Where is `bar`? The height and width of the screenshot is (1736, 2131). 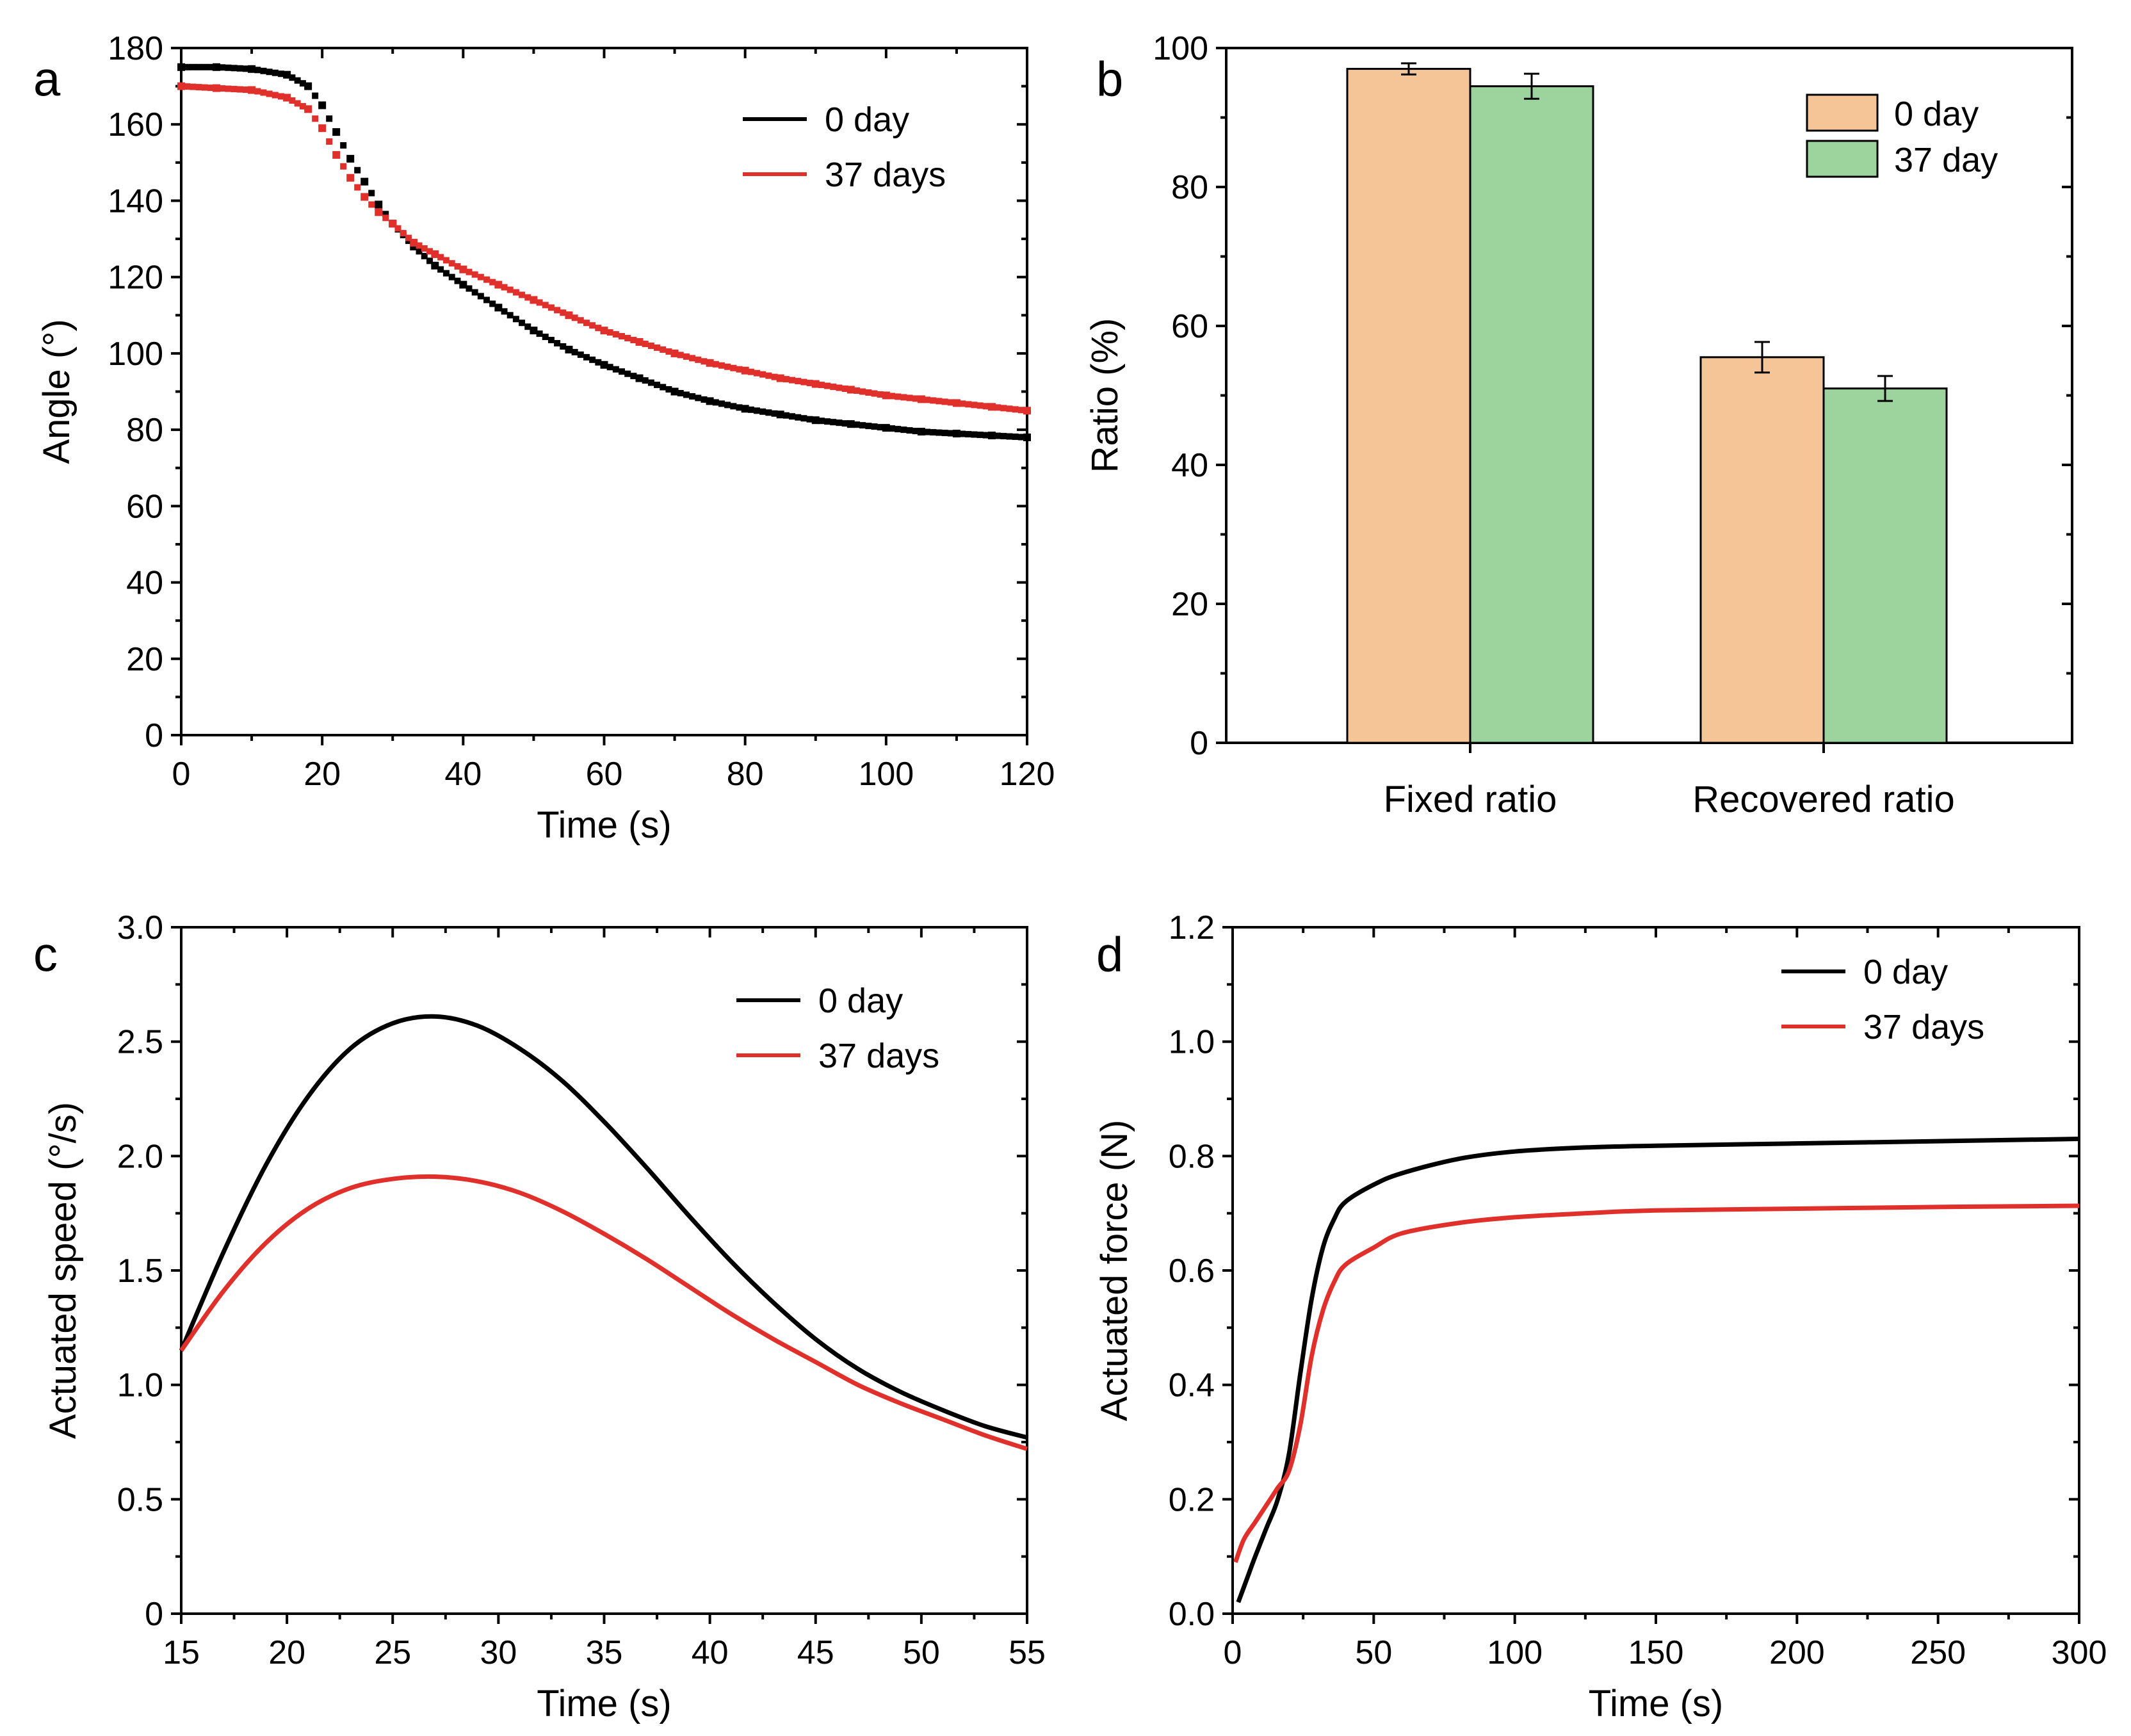 bar is located at coordinates (1408, 406).